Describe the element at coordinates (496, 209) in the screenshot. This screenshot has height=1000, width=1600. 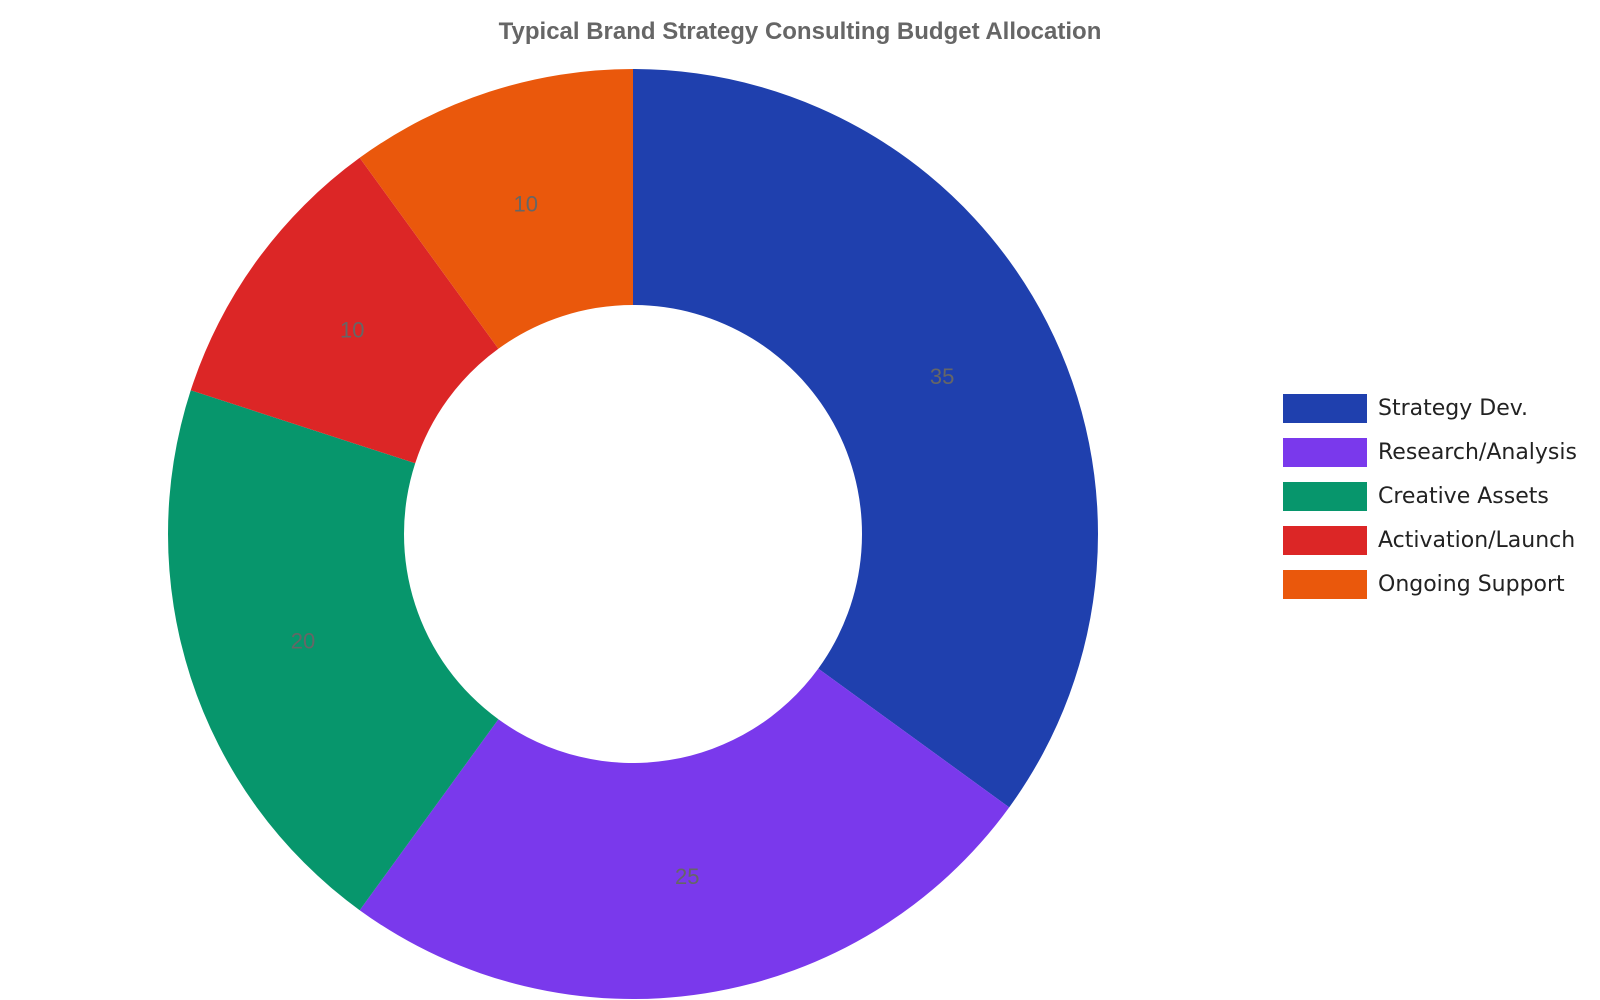
I see `slice-ongoing-support` at that location.